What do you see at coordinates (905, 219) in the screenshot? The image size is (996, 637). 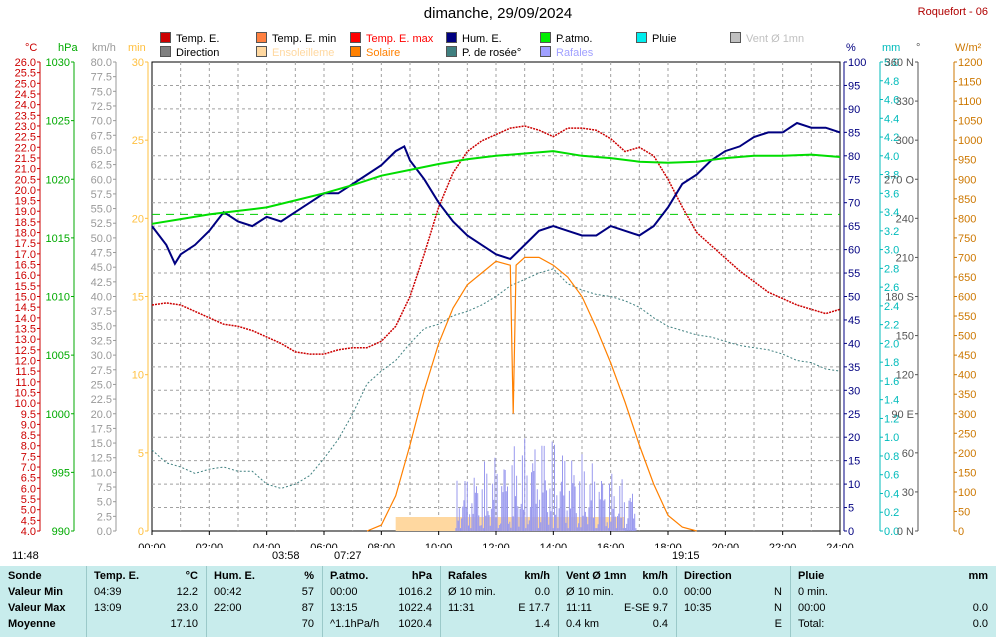 I see `dir-axis-tick-label: 240` at bounding box center [905, 219].